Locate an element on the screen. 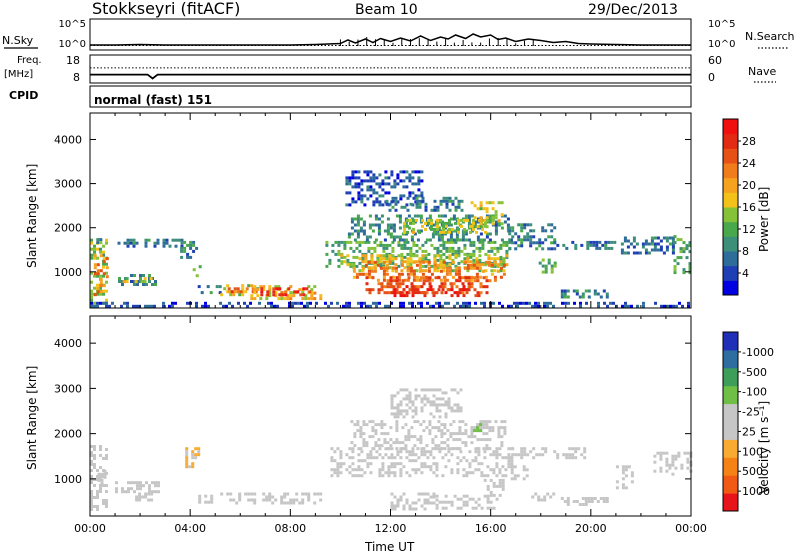 This screenshot has height=554, width=800. velocity-colorbar-label: Velocity [m s⁻¹] is located at coordinates (764, 447).